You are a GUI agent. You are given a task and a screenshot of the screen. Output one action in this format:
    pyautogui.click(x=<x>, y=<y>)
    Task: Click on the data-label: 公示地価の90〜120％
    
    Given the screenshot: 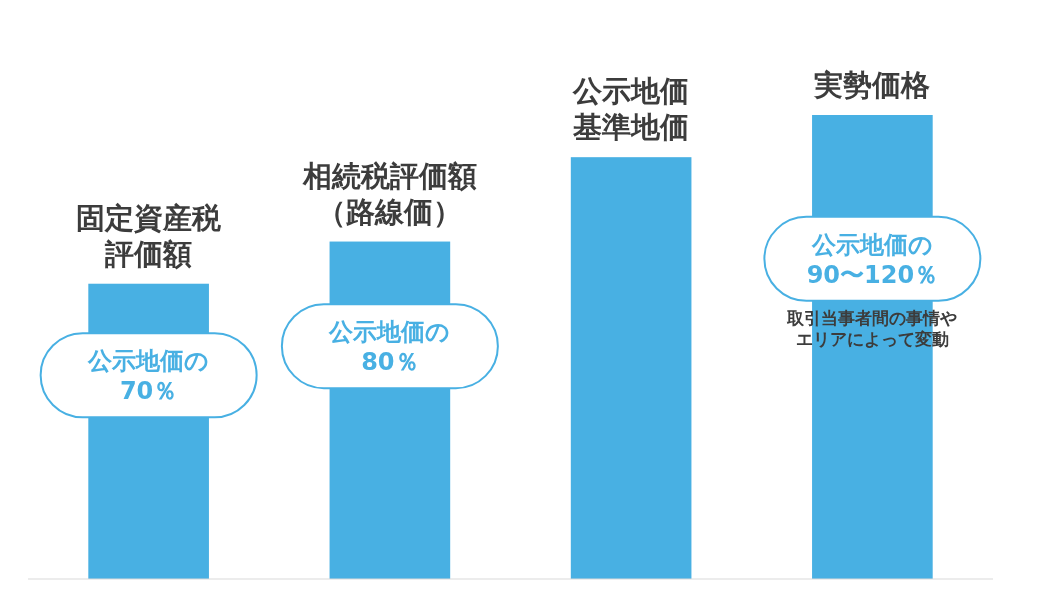 What is the action you would take?
    pyautogui.click(x=872, y=259)
    